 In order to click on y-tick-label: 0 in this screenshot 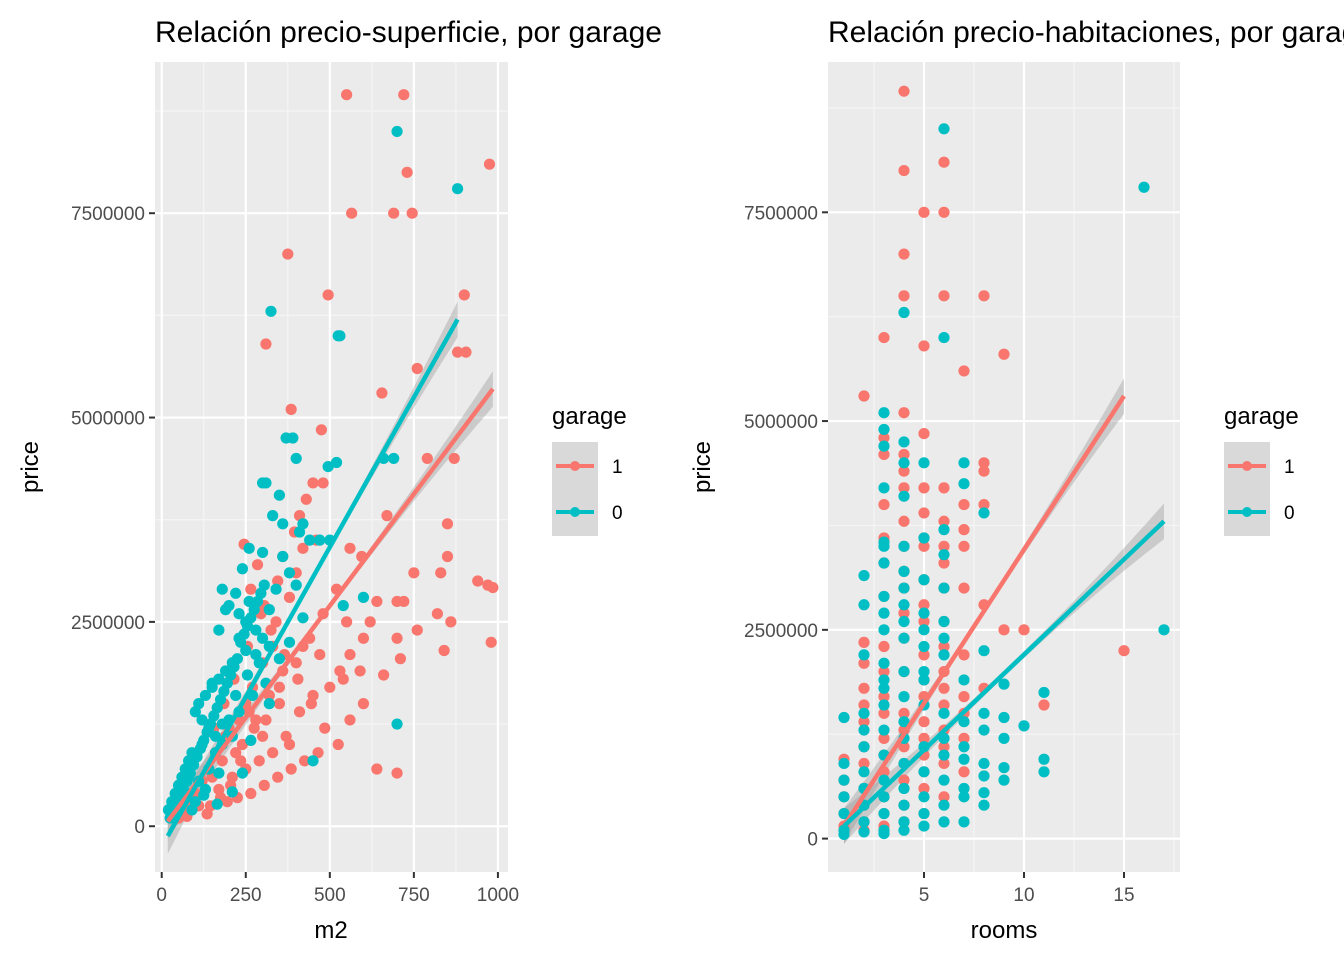, I will do `click(139, 827)`.